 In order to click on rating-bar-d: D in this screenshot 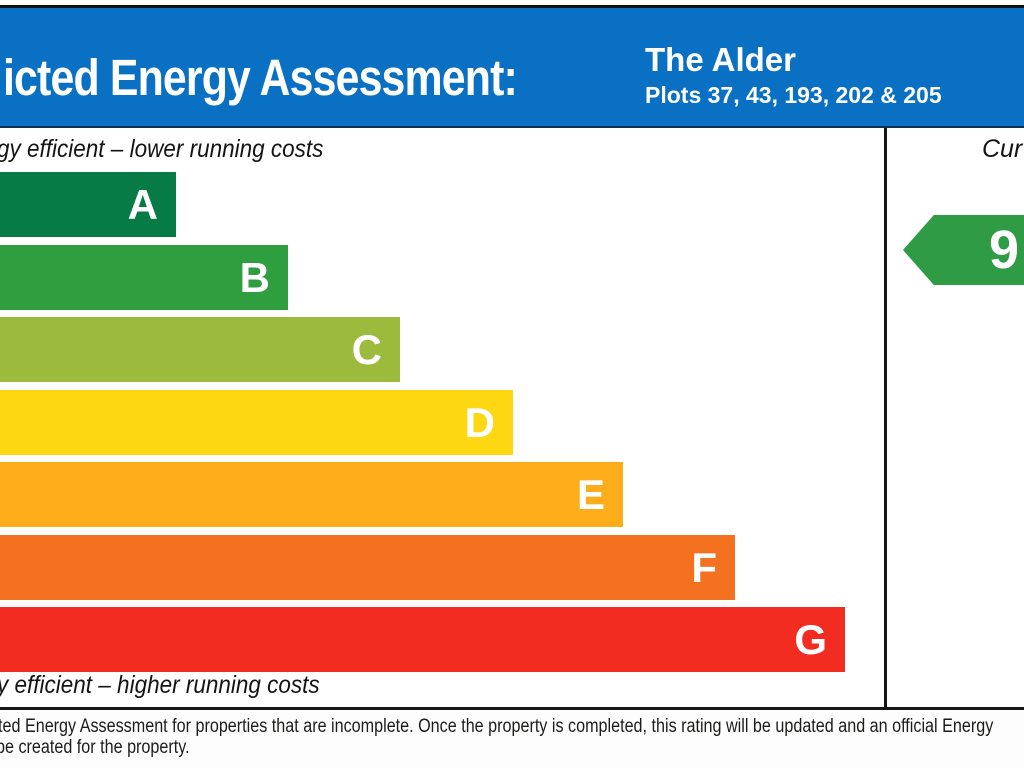, I will do `click(256, 422)`.